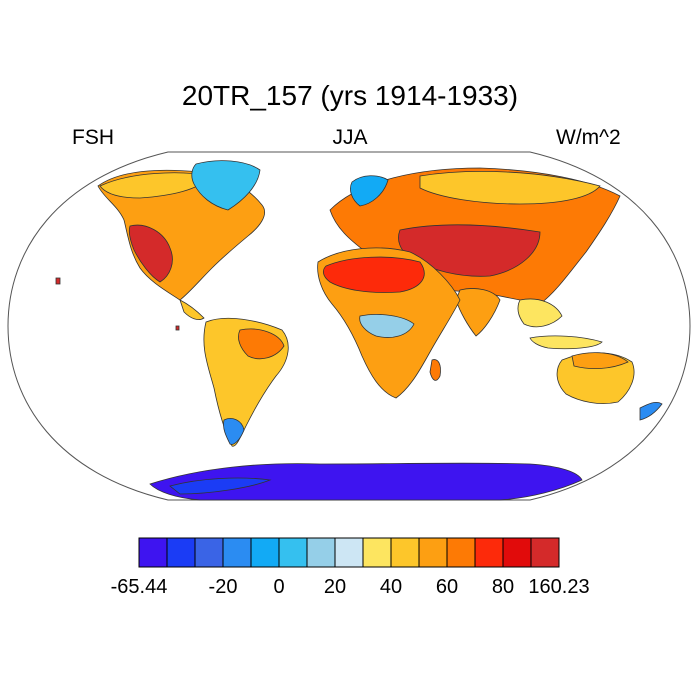 This screenshot has height=700, width=700. Describe the element at coordinates (510, 188) in the screenshot. I see `siberia` at that location.